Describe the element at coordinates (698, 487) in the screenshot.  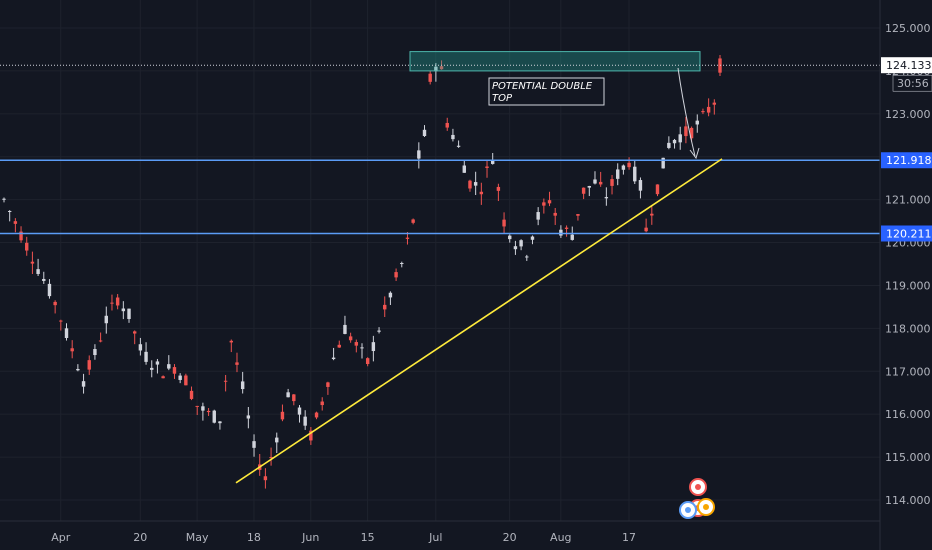
I see `event-icon-dot` at that location.